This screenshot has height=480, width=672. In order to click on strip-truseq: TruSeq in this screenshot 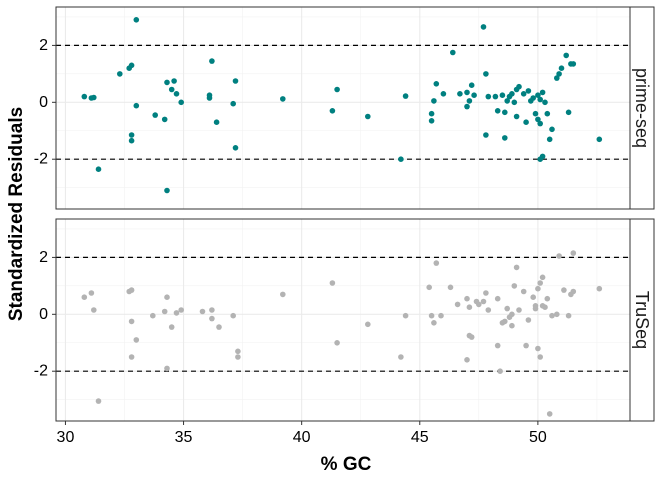, I will do `click(642, 320)`.